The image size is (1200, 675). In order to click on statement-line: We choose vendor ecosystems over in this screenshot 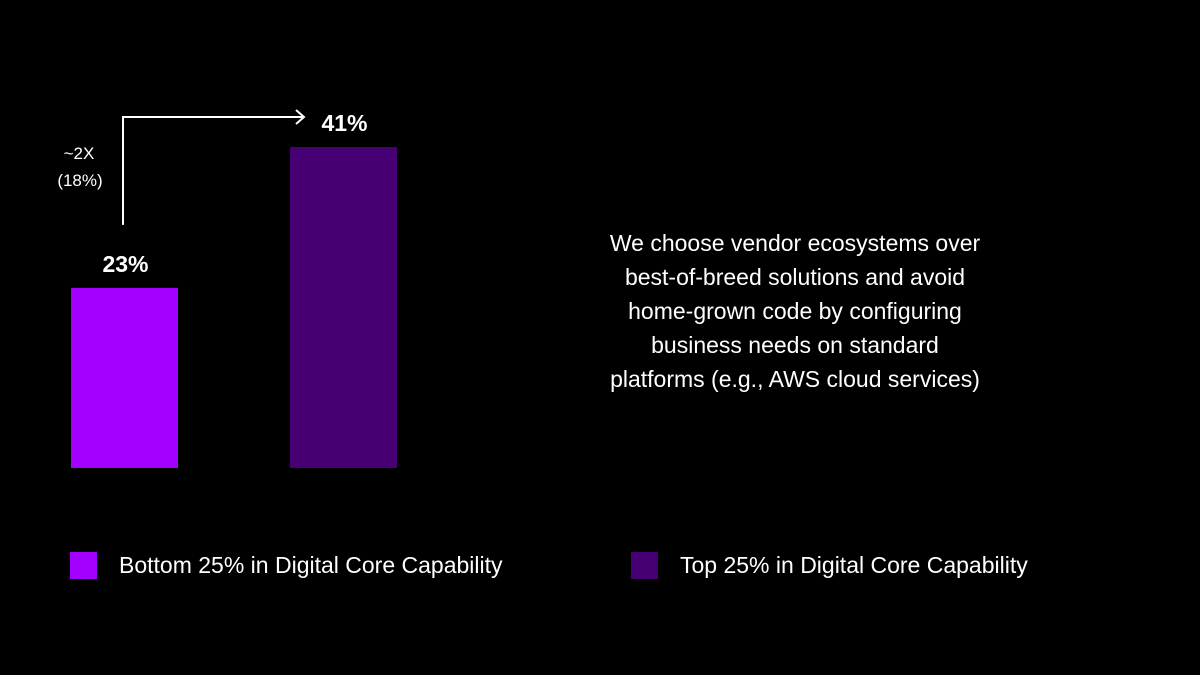, I will do `click(795, 243)`.